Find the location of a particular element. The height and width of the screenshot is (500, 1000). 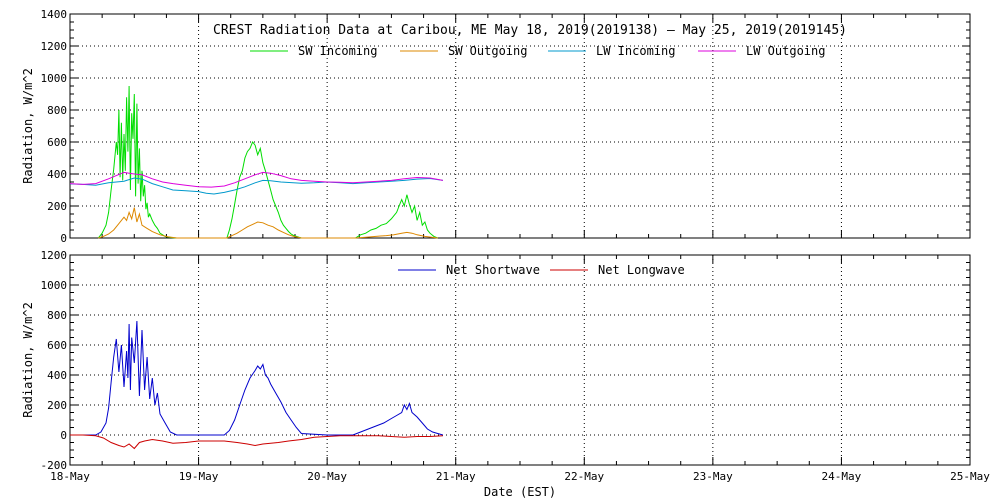

legend-label-net-longwave: Net Longwave is located at coordinates (641, 270).